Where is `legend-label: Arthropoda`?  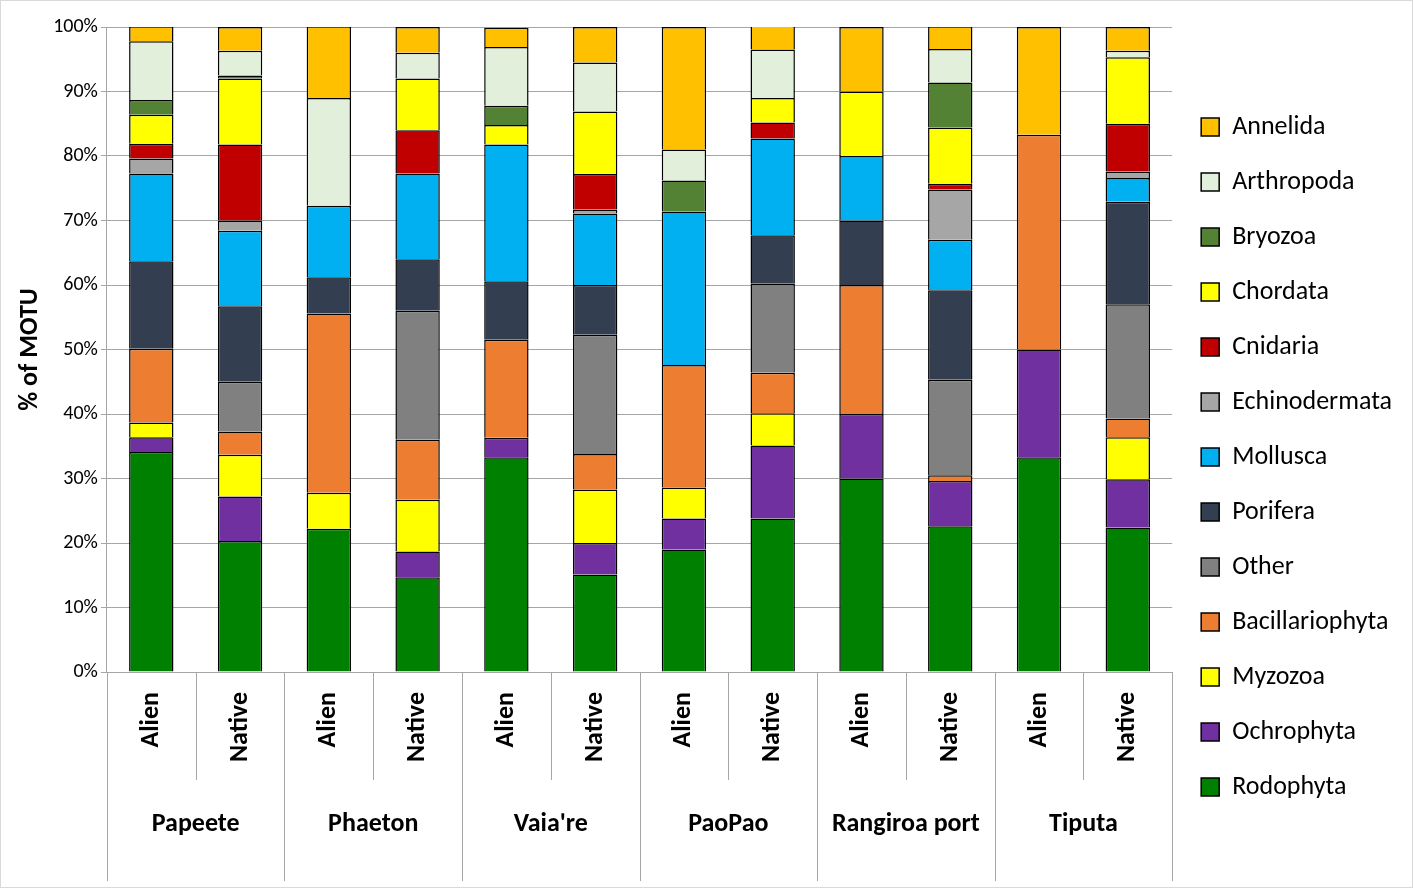 legend-label: Arthropoda is located at coordinates (1293, 179).